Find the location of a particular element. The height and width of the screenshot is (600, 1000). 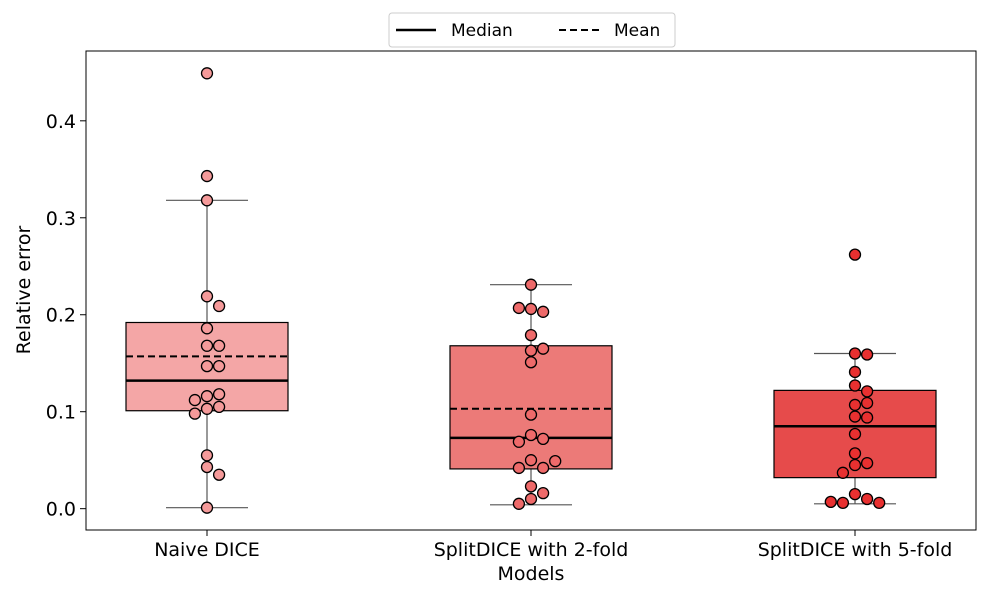

x-tick-label: SplitDICE with 2-fold is located at coordinates (531, 550).